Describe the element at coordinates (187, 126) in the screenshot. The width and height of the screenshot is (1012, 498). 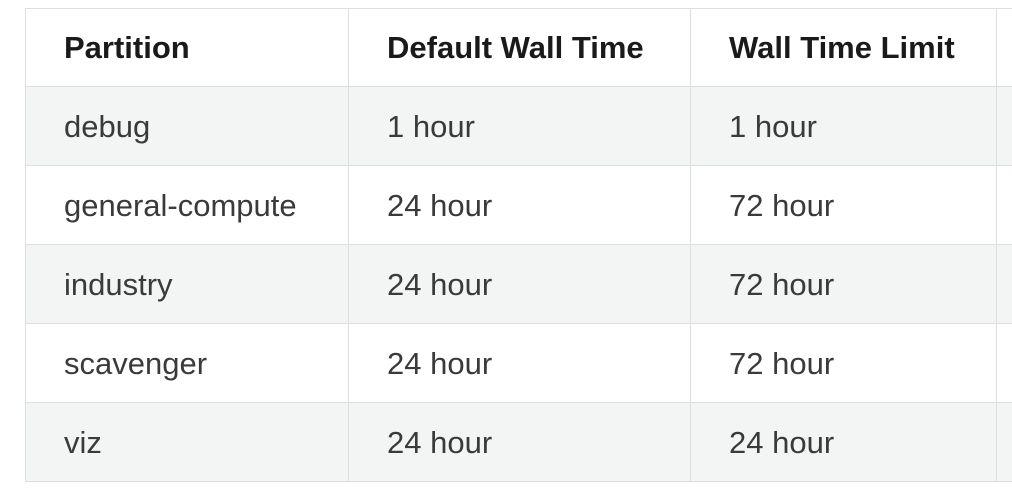
I see `cell-partition: debug` at that location.